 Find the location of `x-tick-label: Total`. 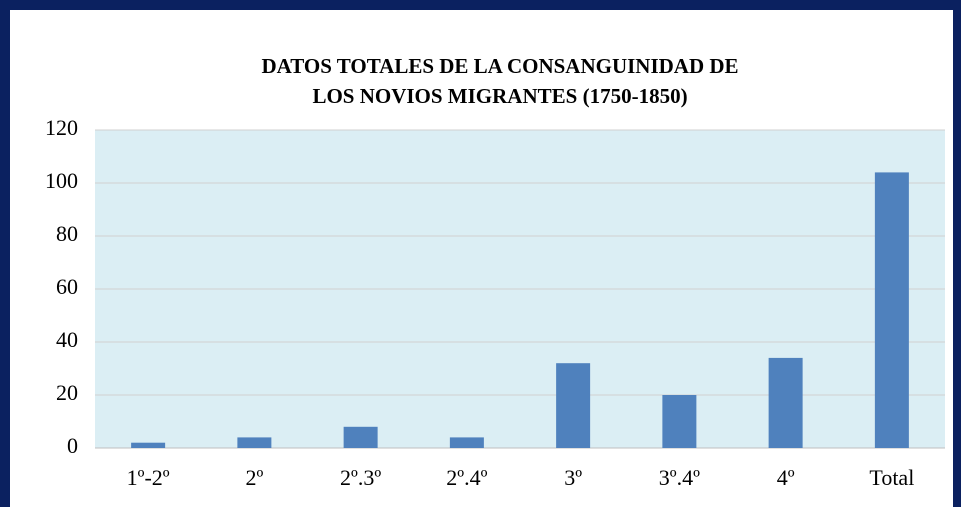

x-tick-label: Total is located at coordinates (891, 477).